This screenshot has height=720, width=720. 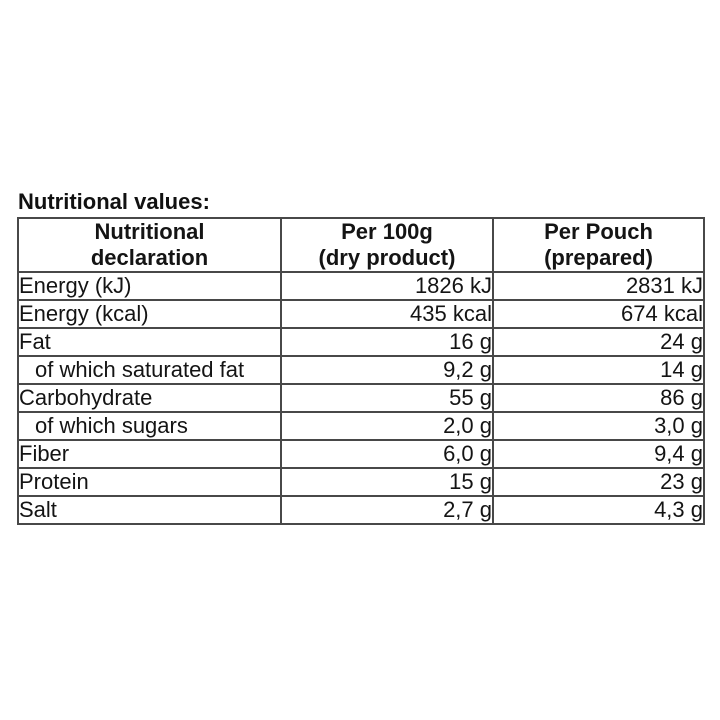 I want to click on column-header-line2: (prepared), so click(x=598, y=257).